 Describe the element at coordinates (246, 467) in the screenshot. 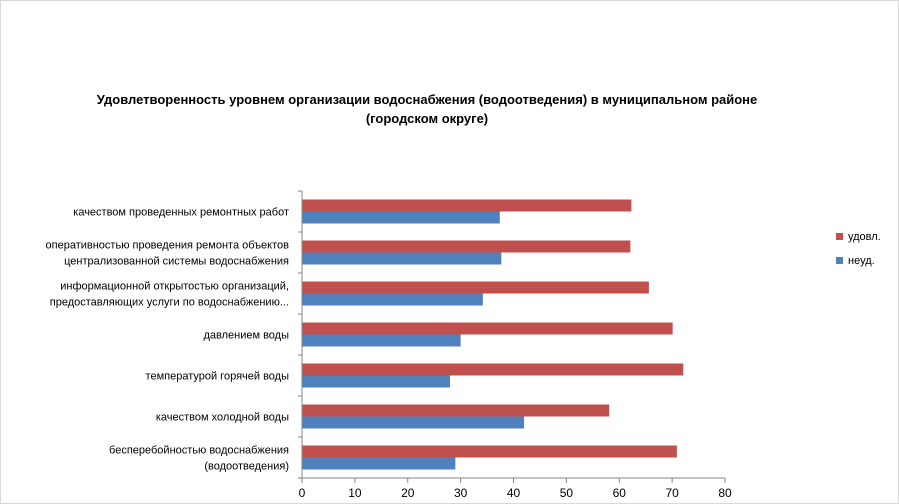

I see `category-label-6-1: (водоотведения)` at that location.